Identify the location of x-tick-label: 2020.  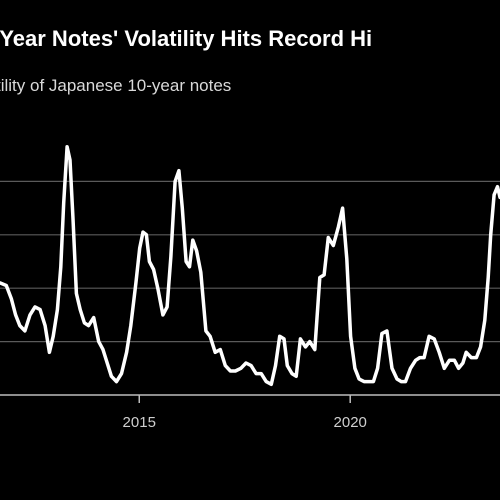
(350, 422).